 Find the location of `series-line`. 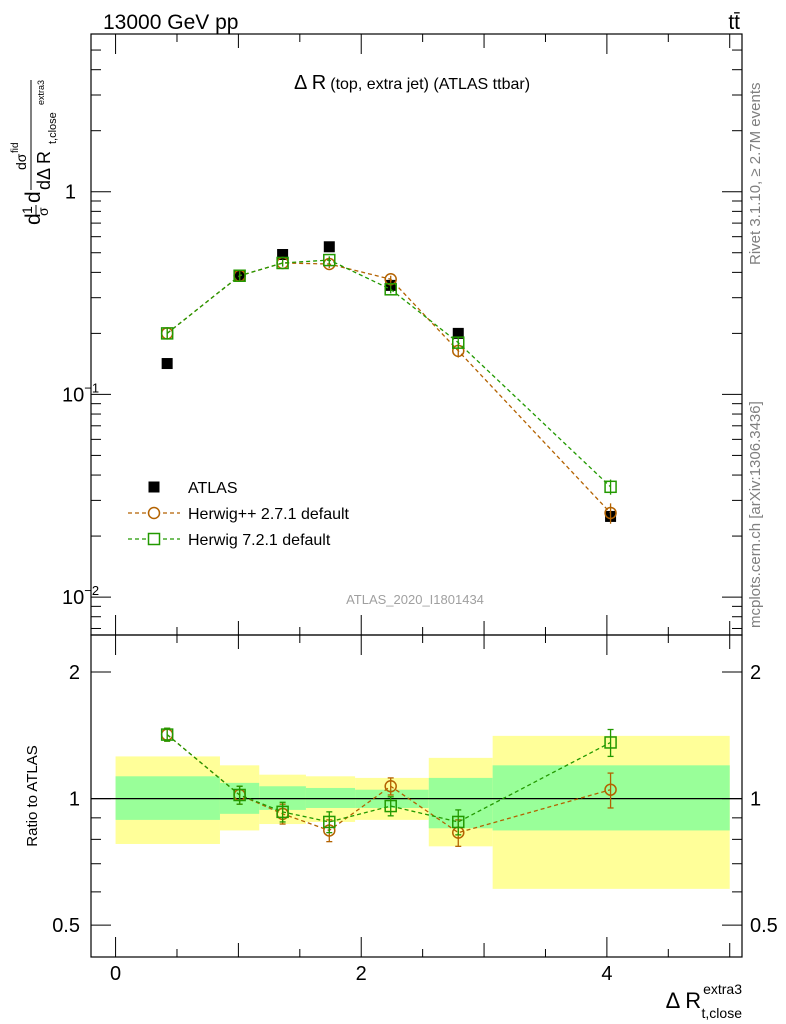

series-line is located at coordinates (389, 388).